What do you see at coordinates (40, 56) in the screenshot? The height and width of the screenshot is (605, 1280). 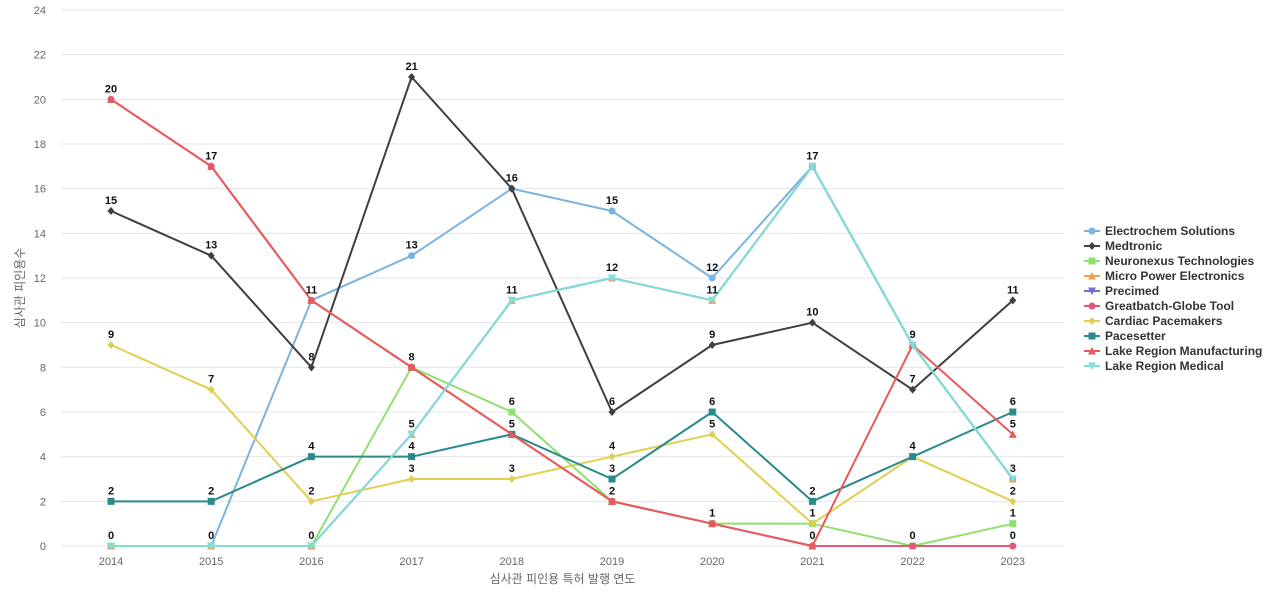 I see `y-tick-label: 22` at bounding box center [40, 56].